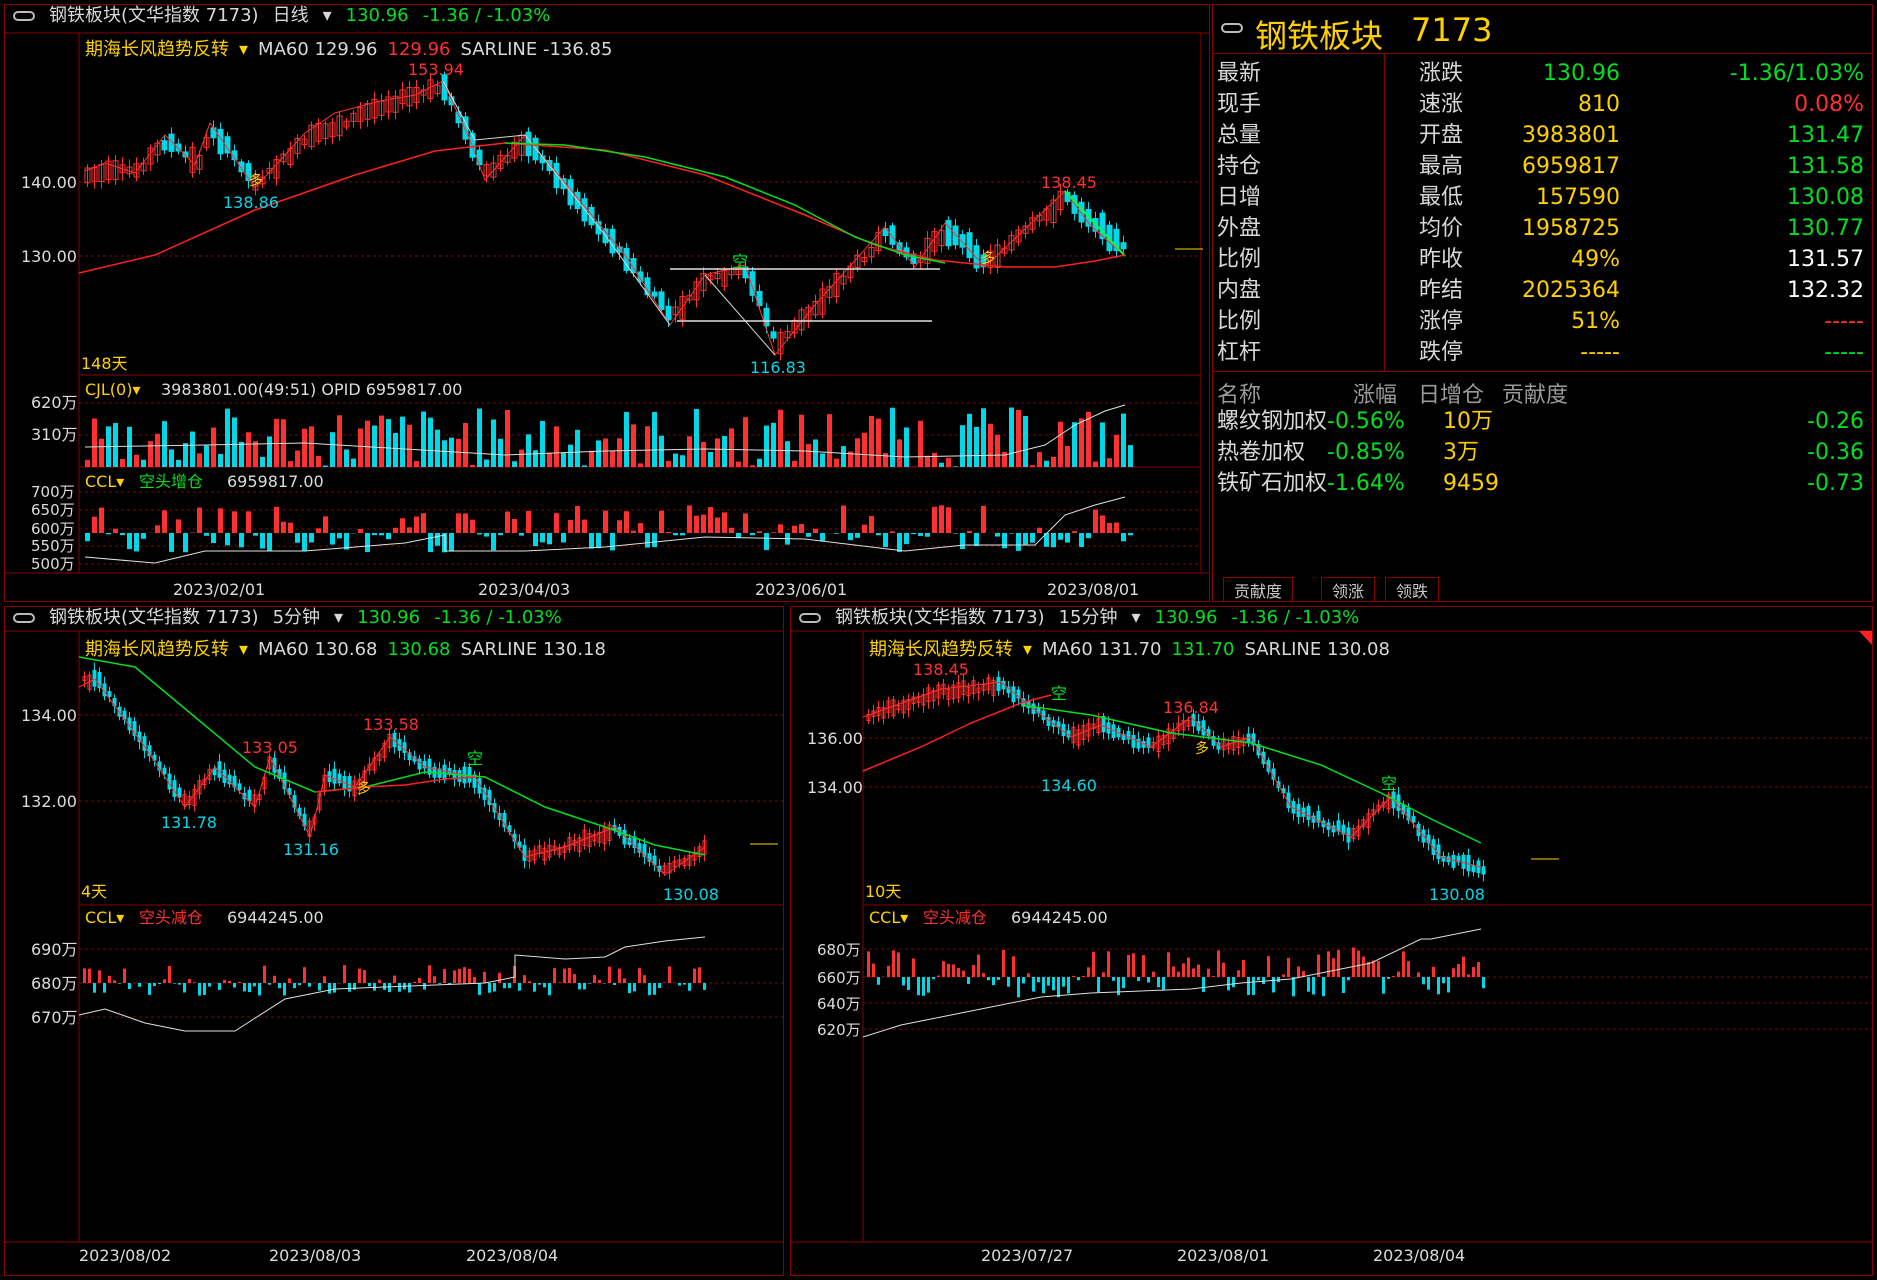 The width and height of the screenshot is (1877, 1280). Describe the element at coordinates (1239, 395) in the screenshot. I see `col-header-name: 名称` at that location.